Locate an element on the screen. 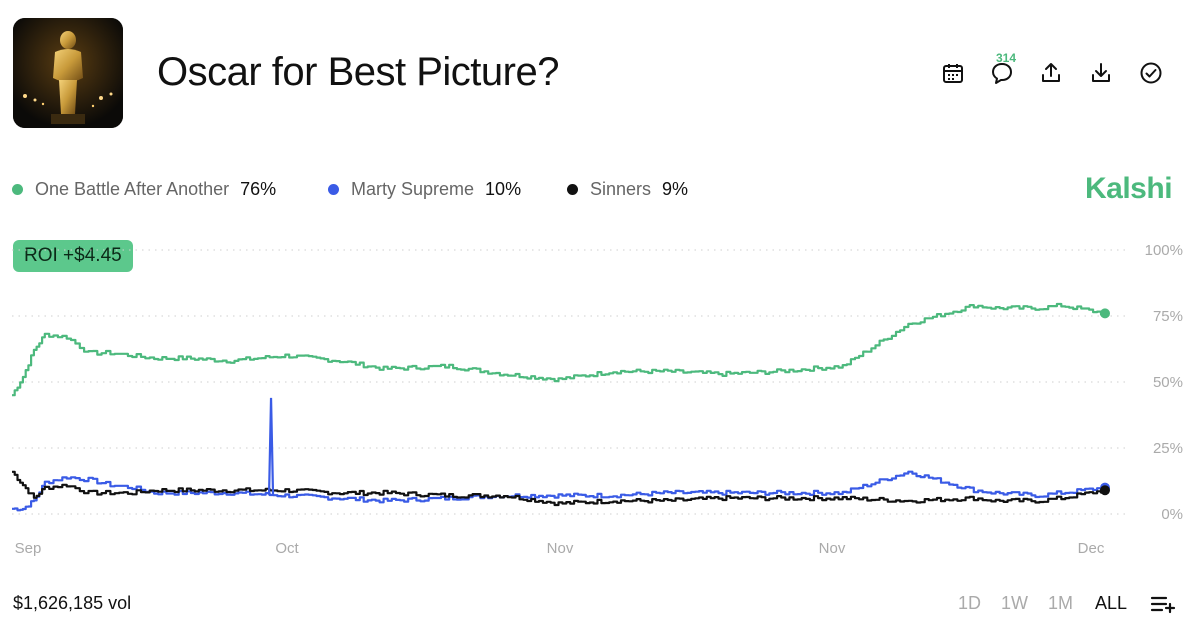  comment-icon is located at coordinates (1002, 73).